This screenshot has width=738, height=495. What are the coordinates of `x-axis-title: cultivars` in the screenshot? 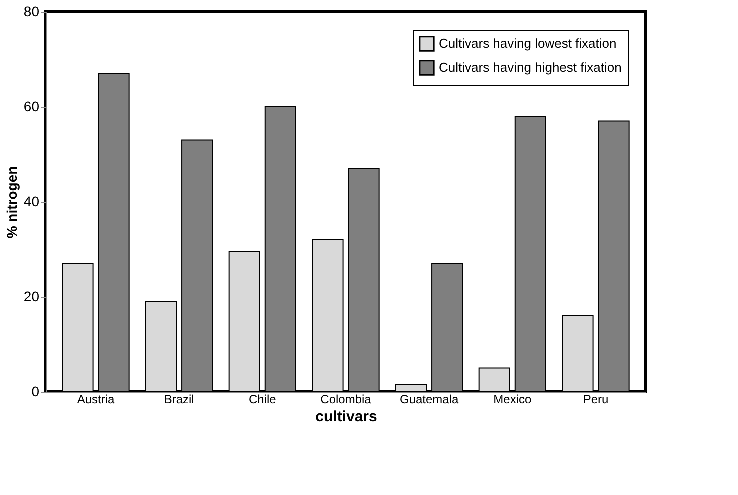 It's located at (347, 417).